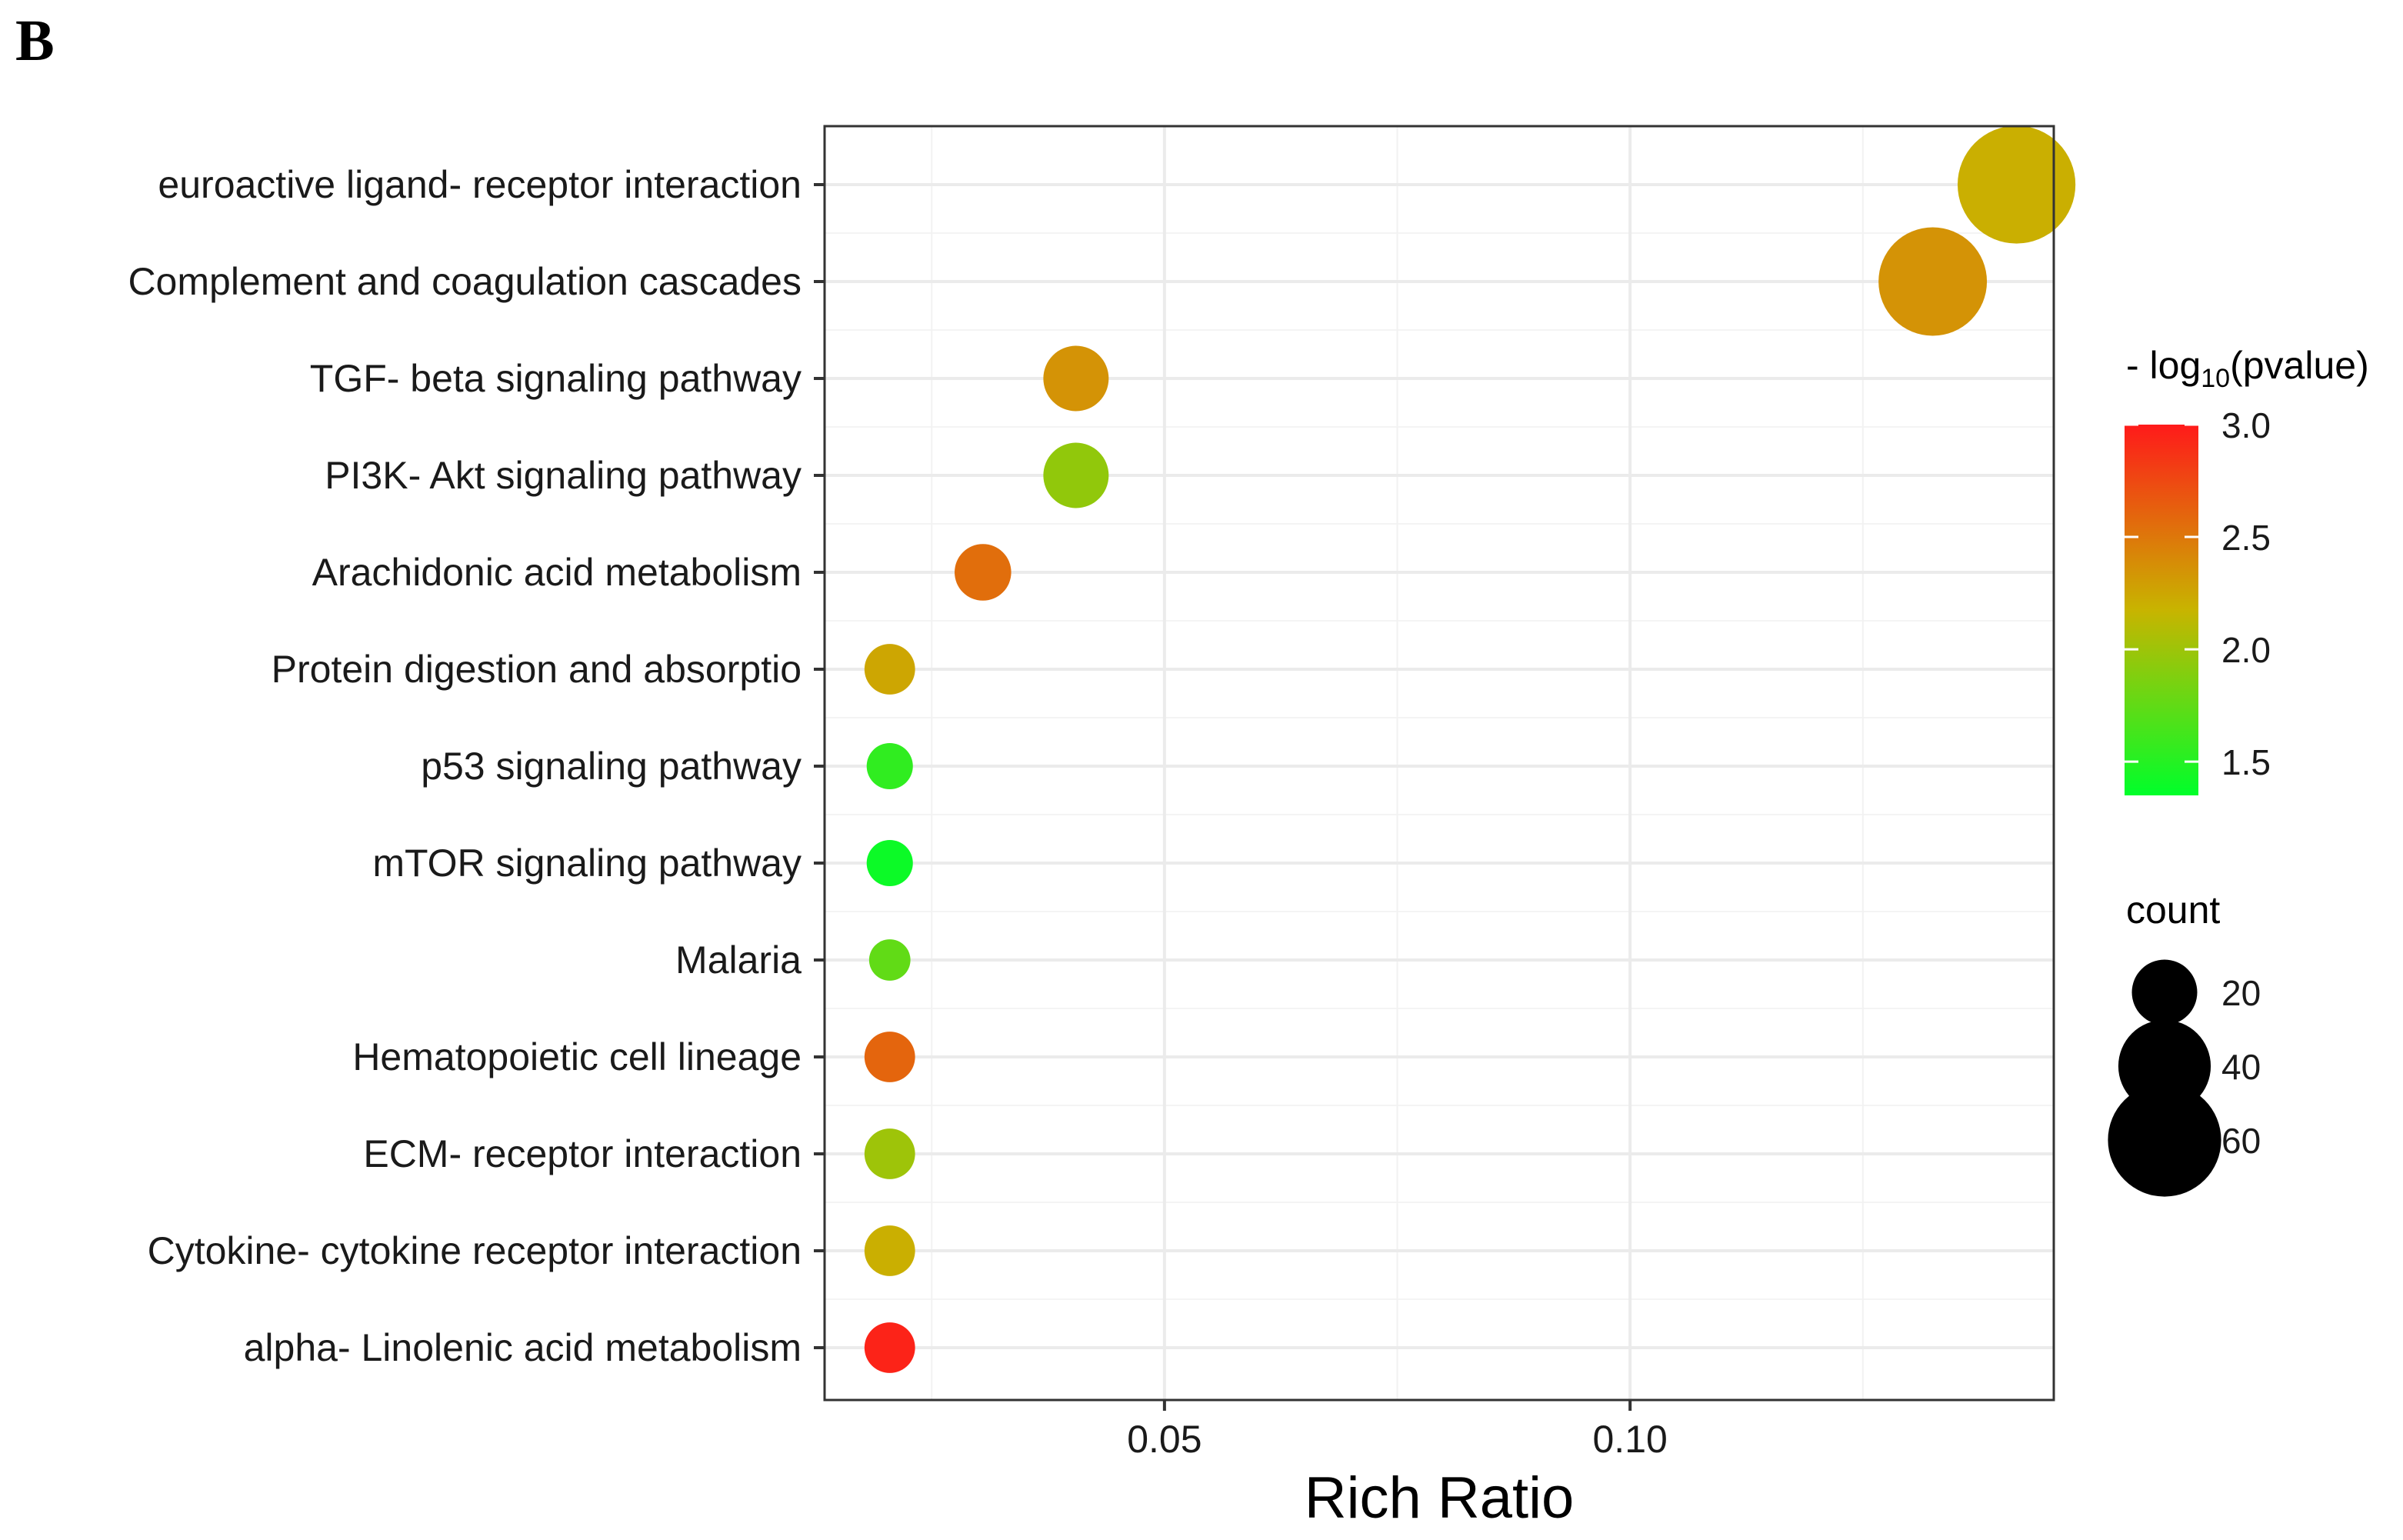  I want to click on y-tick-label: Hematopoietic cell lineage, so click(577, 1056).